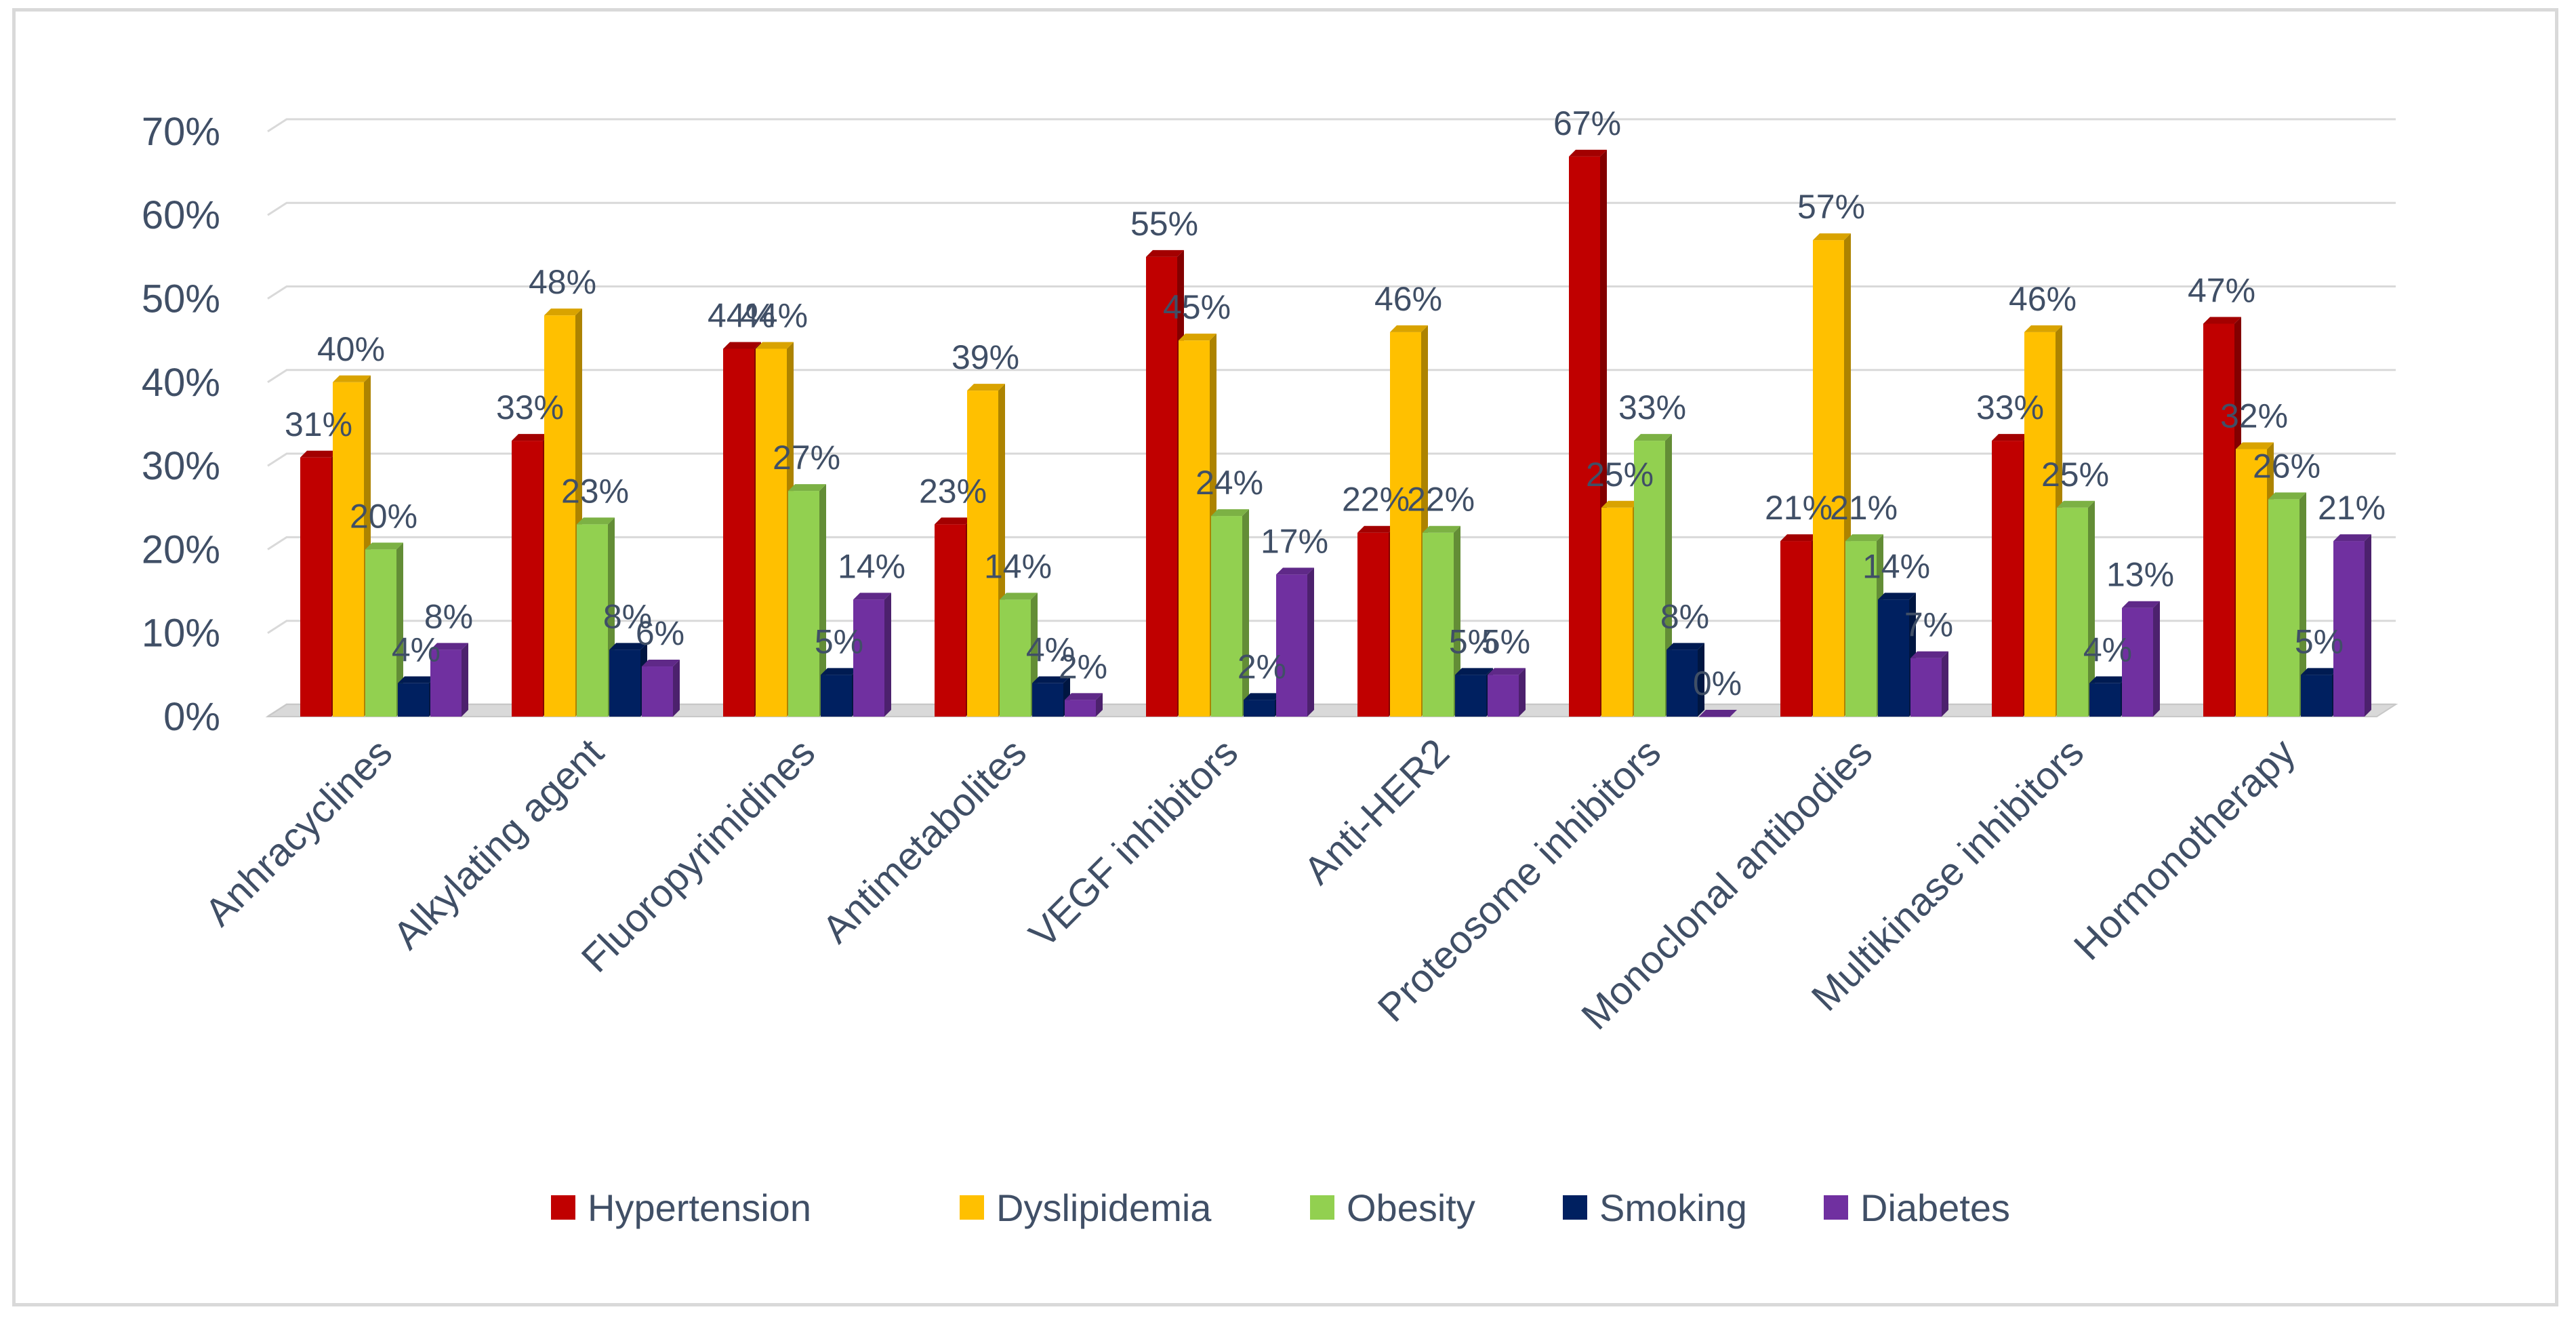  I want to click on data-label: 31%, so click(319, 424).